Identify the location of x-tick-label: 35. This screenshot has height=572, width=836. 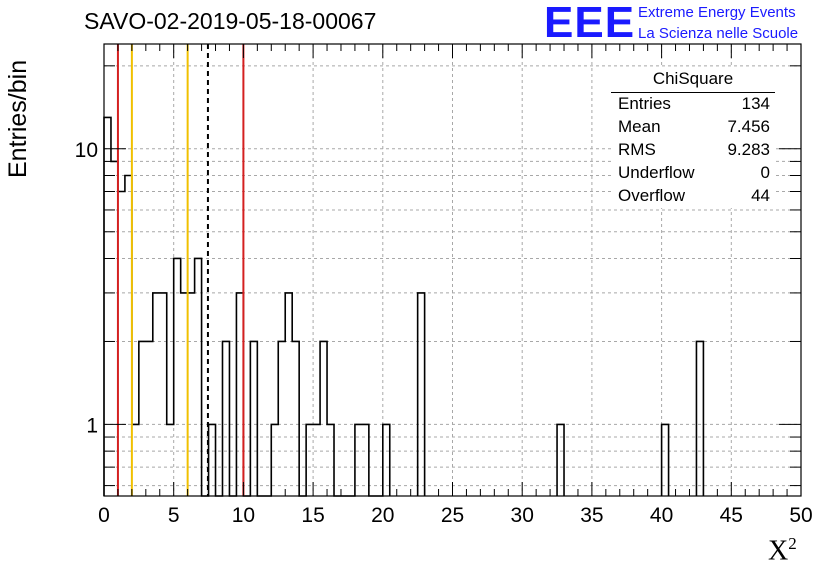
(591, 515).